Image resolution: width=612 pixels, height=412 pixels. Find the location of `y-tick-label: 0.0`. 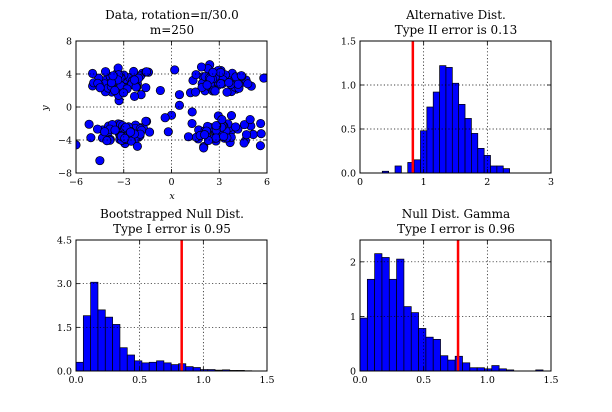

y-tick-label: 0.0 is located at coordinates (348, 174).